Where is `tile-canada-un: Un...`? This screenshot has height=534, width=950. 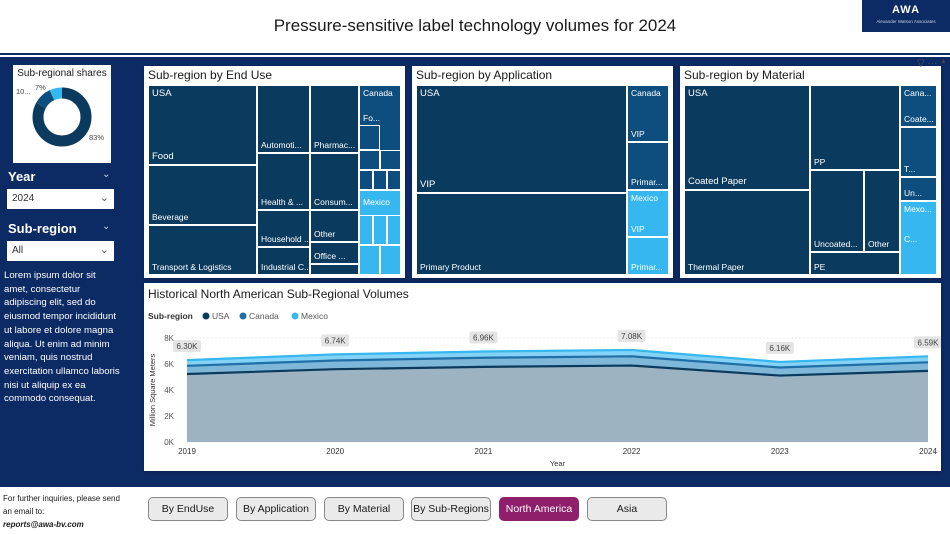
tile-canada-un: Un... is located at coordinates (918, 189).